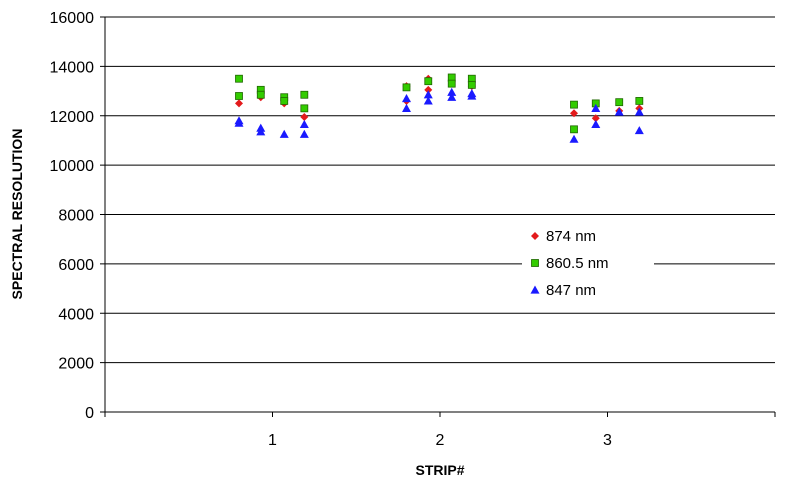 This screenshot has height=487, width=789. I want to click on legend: 874 nm 860.5 nm 847 nm, so click(588, 260).